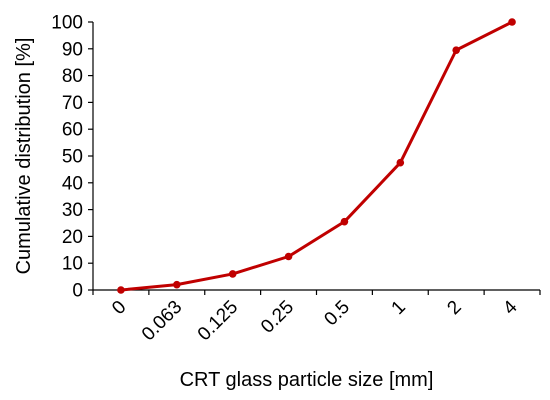 This screenshot has height=400, width=550. What do you see at coordinates (77, 291) in the screenshot?
I see `y-tick-label: 0` at bounding box center [77, 291].